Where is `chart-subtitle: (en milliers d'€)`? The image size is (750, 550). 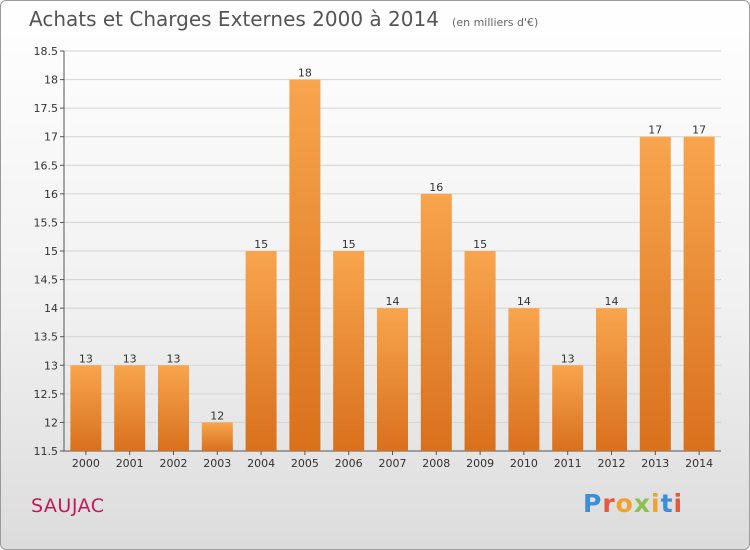 chart-subtitle: (en milliers d'€) is located at coordinates (495, 22).